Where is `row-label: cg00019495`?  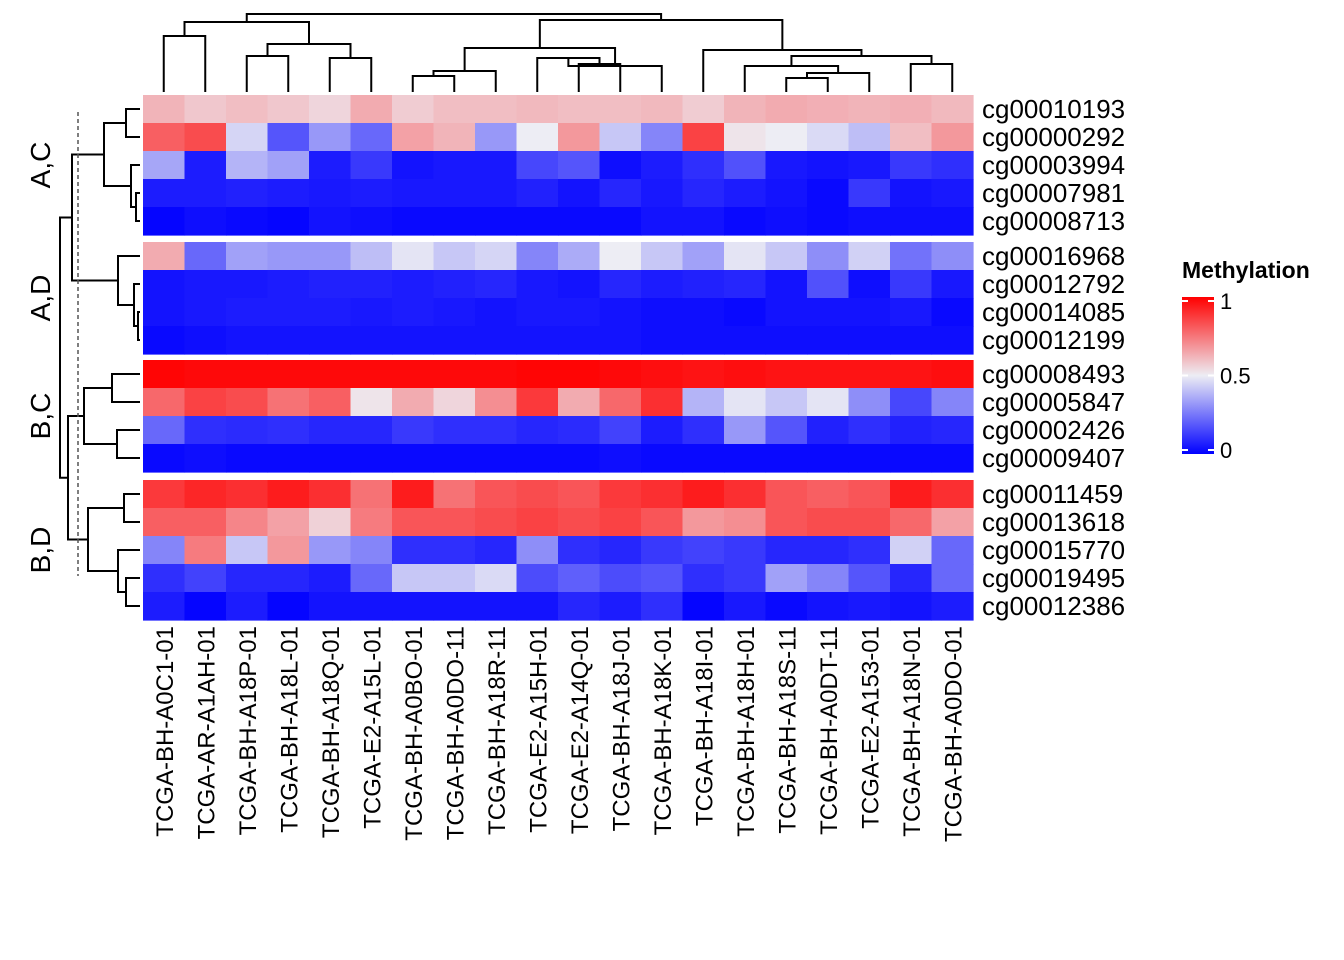 row-label: cg00019495 is located at coordinates (1053, 578).